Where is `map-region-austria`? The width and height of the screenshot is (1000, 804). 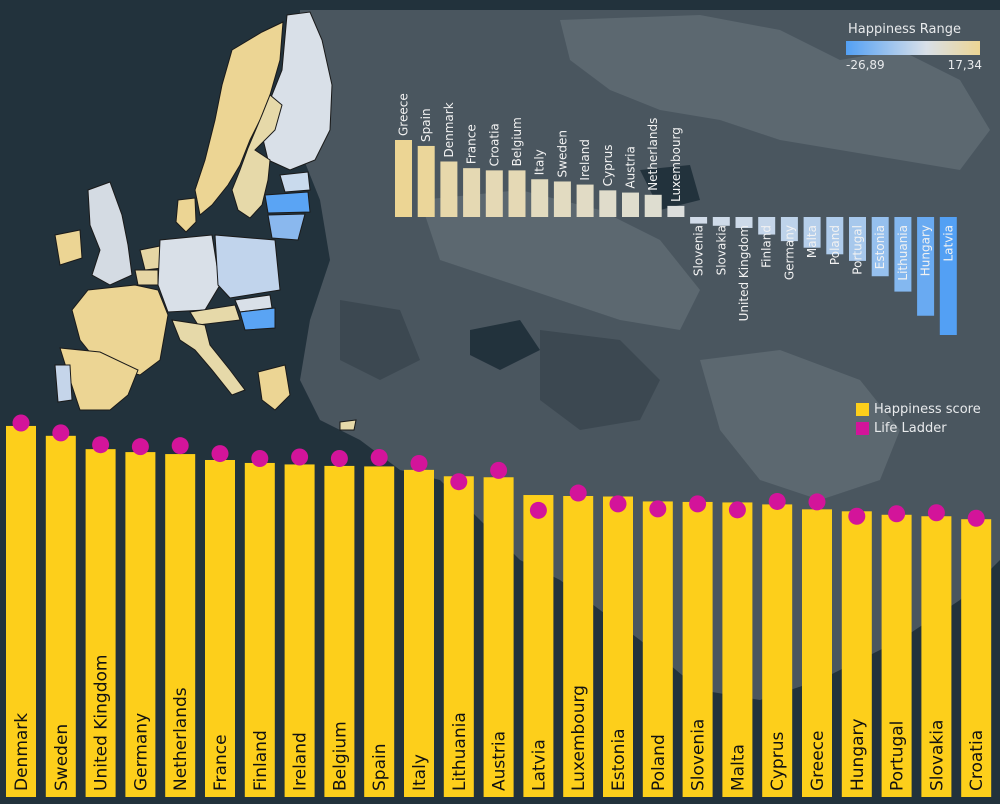
map-region-austria is located at coordinates (215, 315).